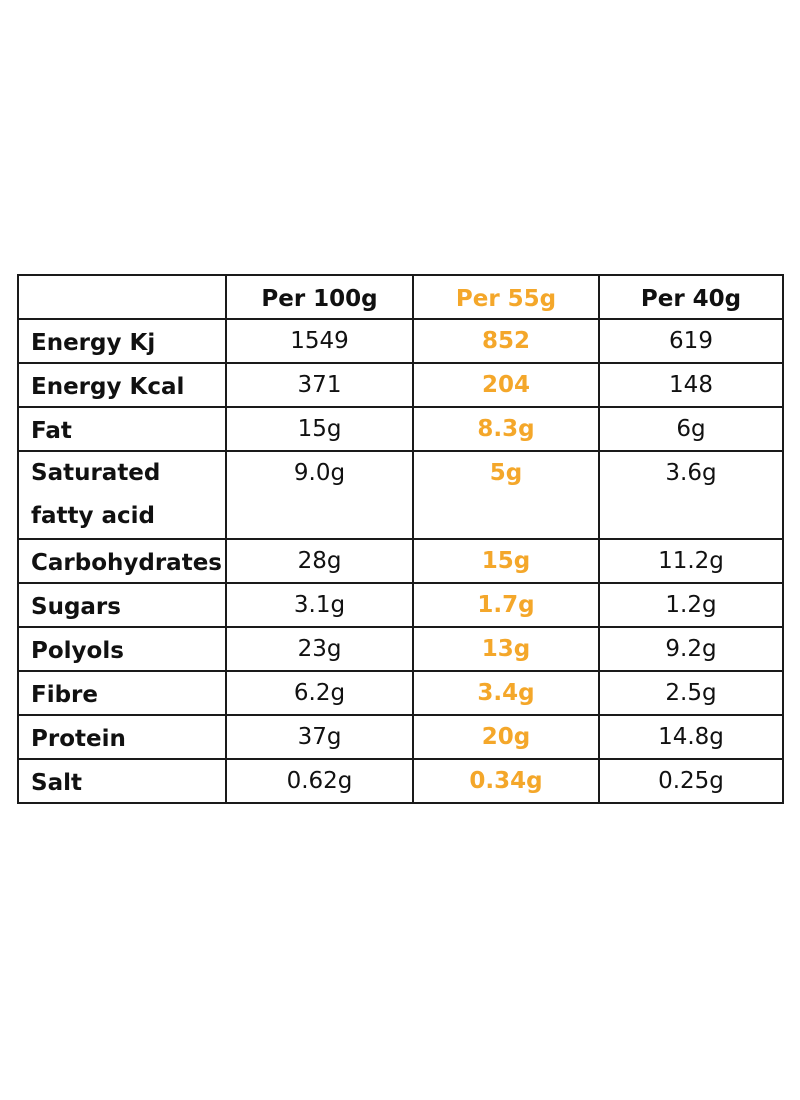  I want to click on row-label: Fibre, so click(122, 693).